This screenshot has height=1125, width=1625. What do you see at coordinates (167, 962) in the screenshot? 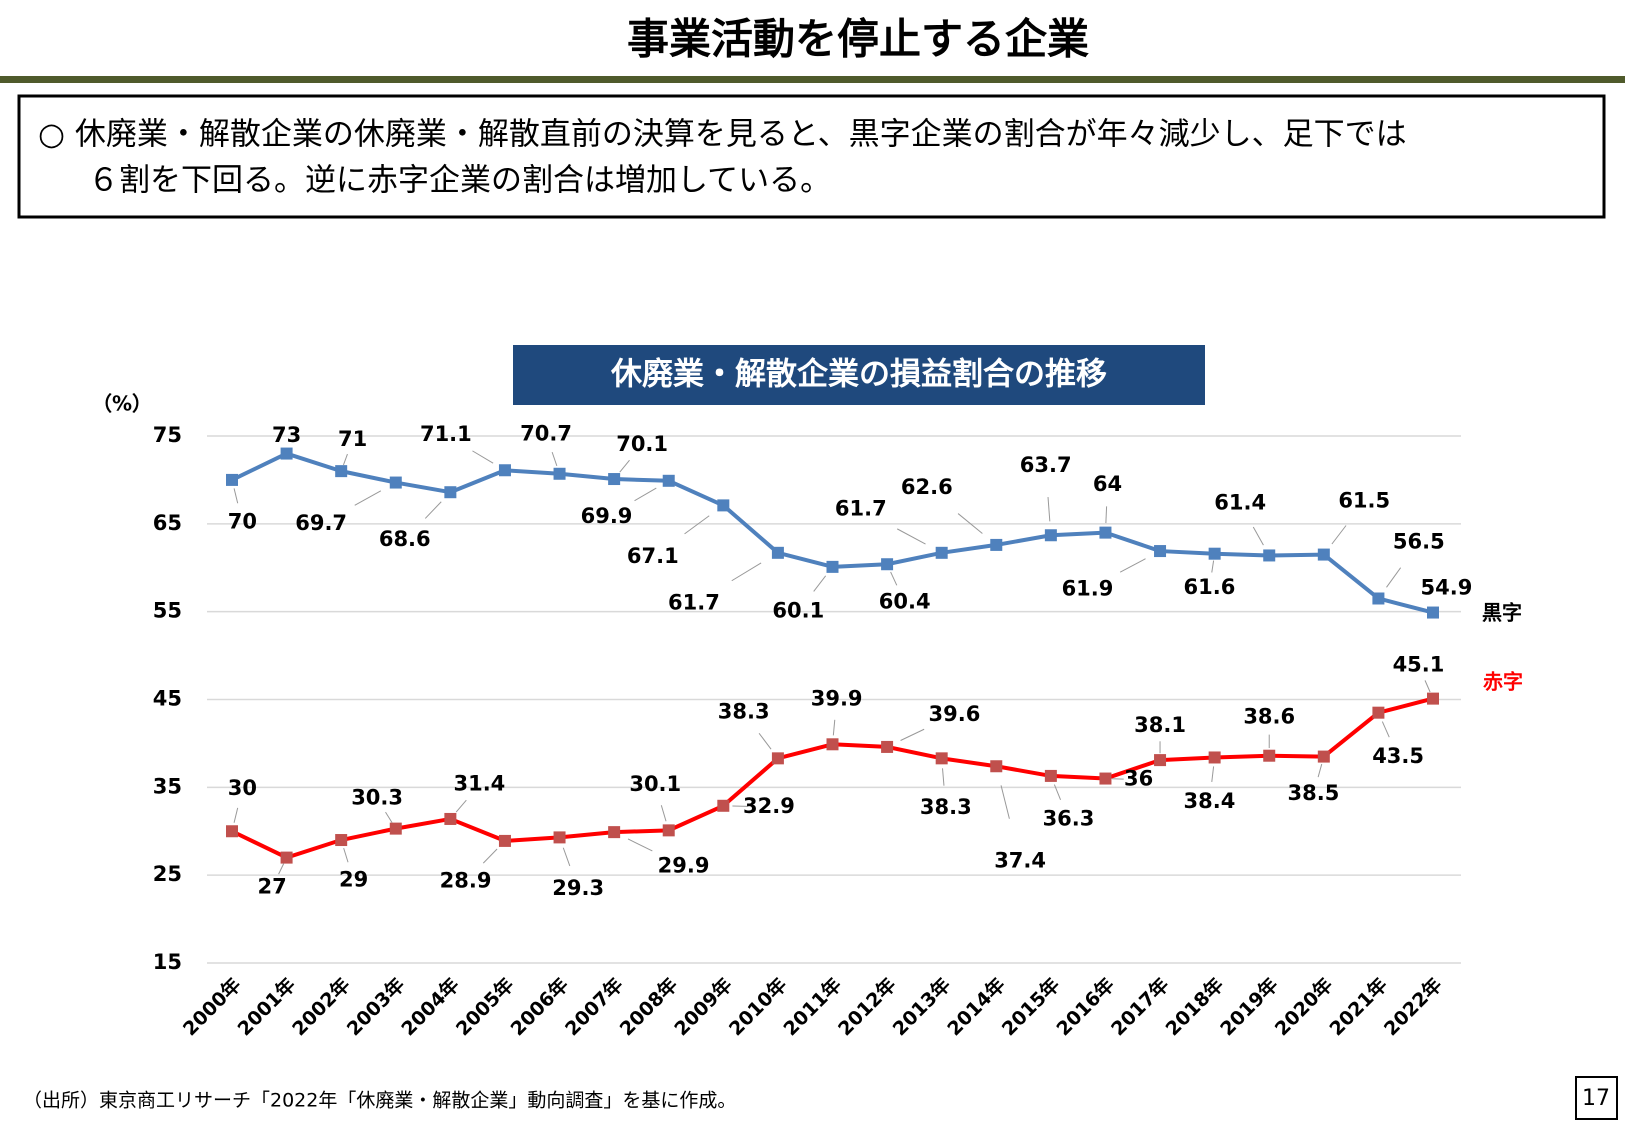
I see `y-tick-label: 15` at bounding box center [167, 962].